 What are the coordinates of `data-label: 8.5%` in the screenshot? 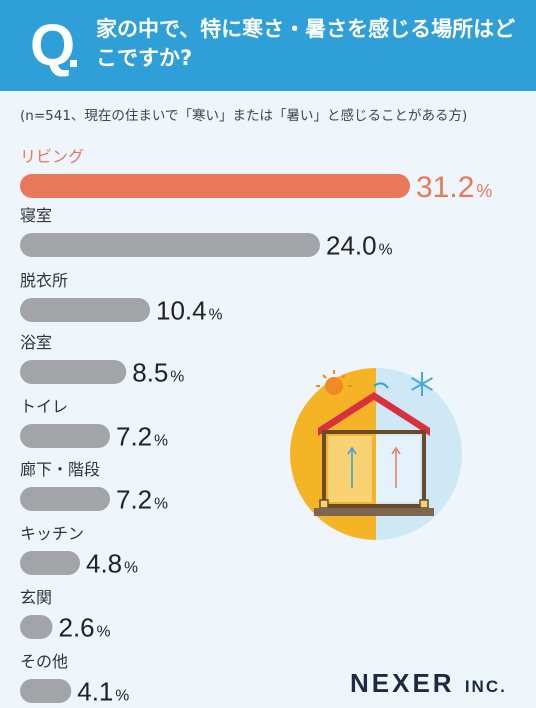 It's located at (158, 372).